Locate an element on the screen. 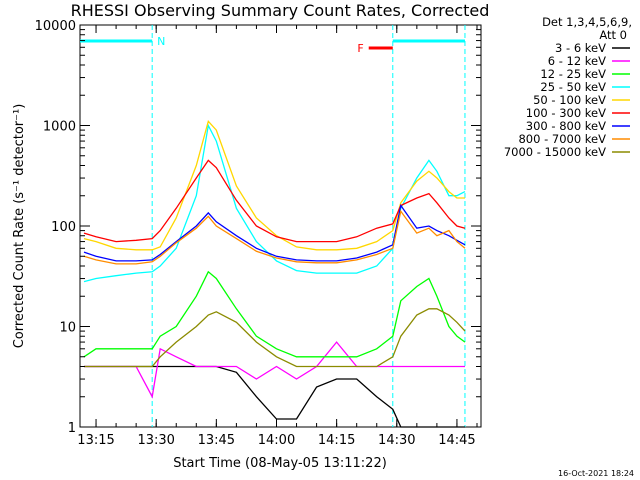 The height and width of the screenshot is (480, 640). x-tick-label: 14:15 is located at coordinates (336, 440).